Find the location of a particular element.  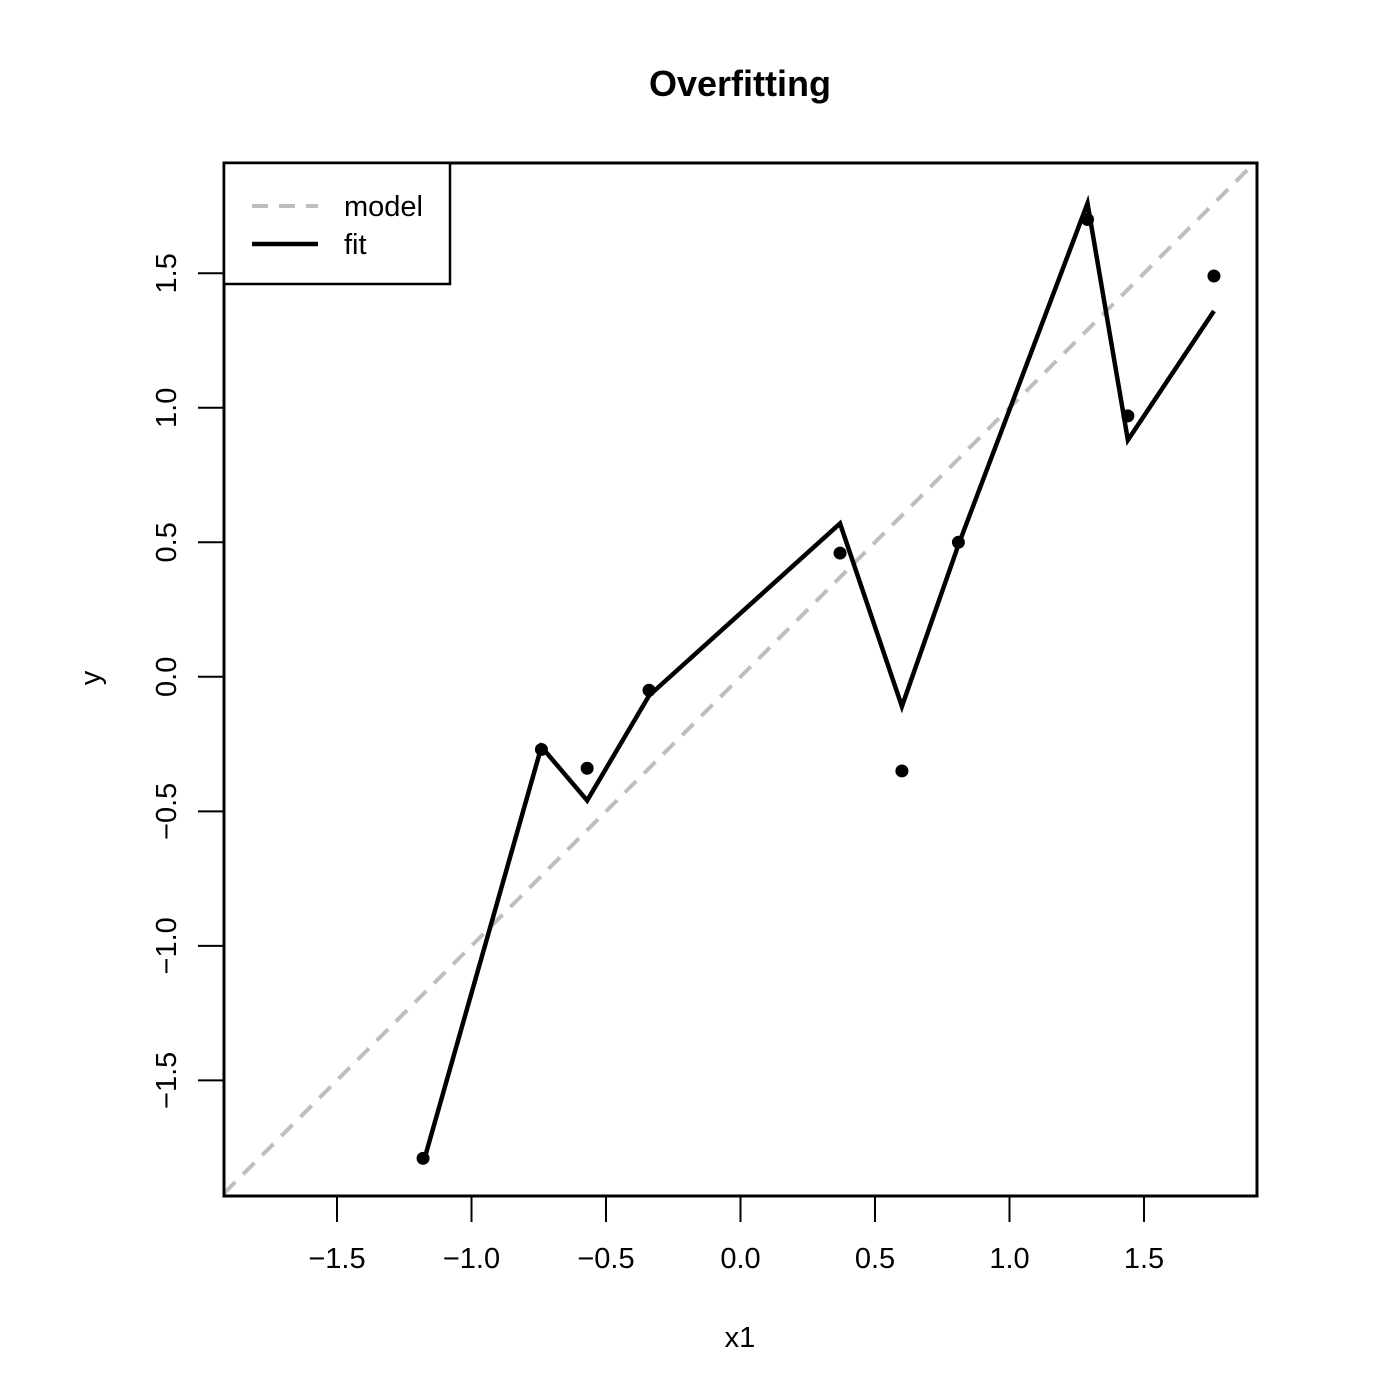

legend-box is located at coordinates (337, 223).